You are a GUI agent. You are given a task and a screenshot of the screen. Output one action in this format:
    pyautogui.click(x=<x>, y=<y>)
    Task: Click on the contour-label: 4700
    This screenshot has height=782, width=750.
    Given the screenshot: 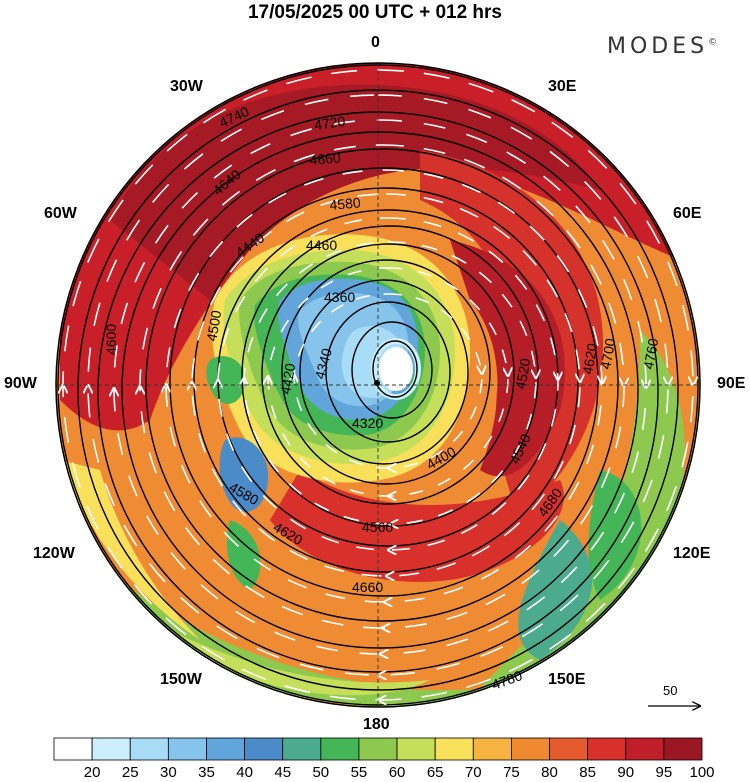 What is the action you would take?
    pyautogui.click(x=607, y=354)
    